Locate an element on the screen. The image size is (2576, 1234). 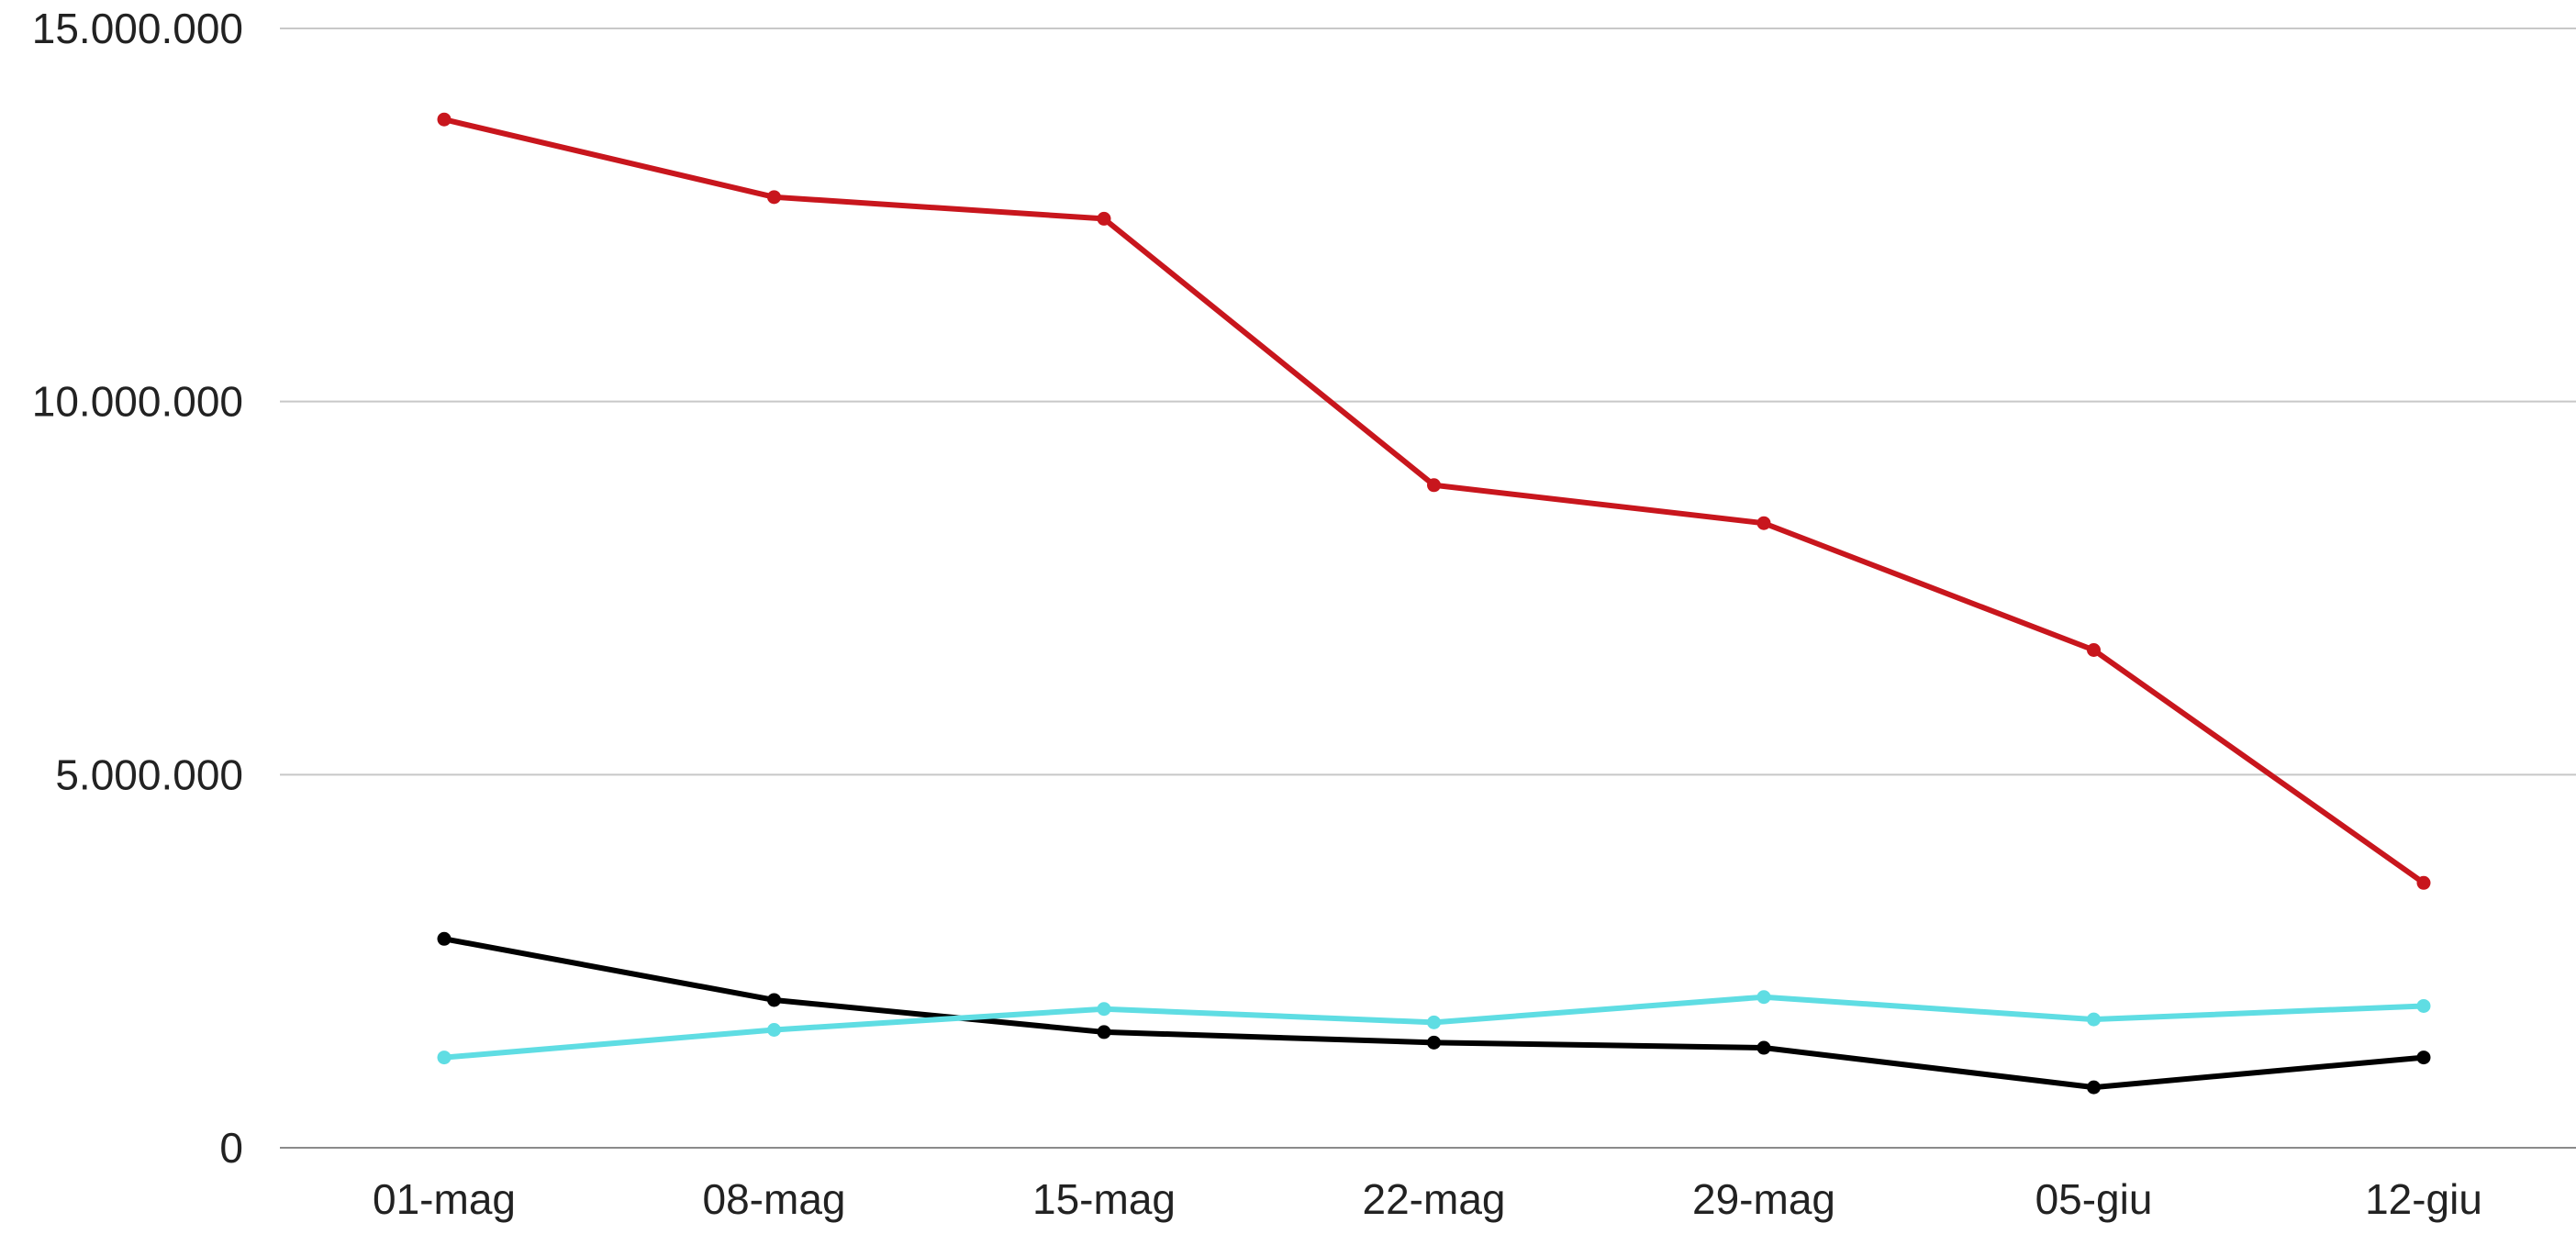
y-tick-label: 15.000.000 is located at coordinates (137, 29).